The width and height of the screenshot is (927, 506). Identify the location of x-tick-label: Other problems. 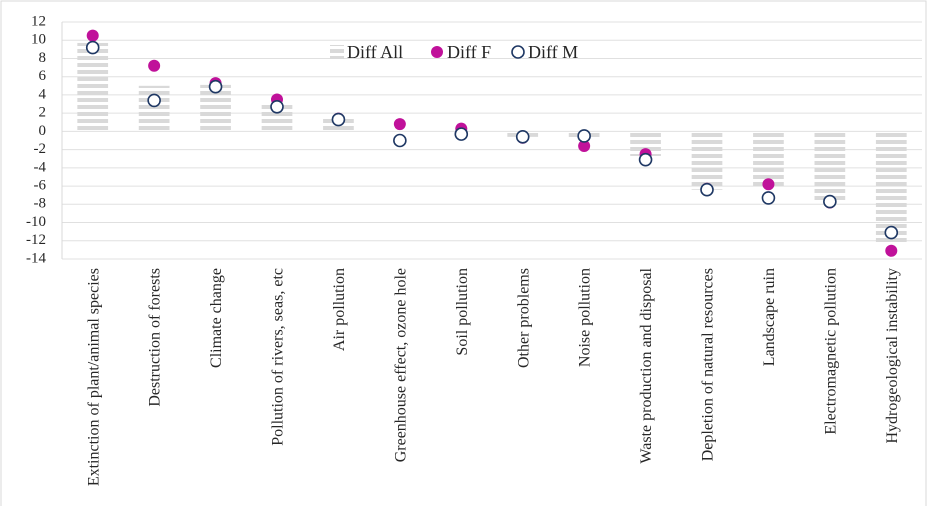
(523, 318).